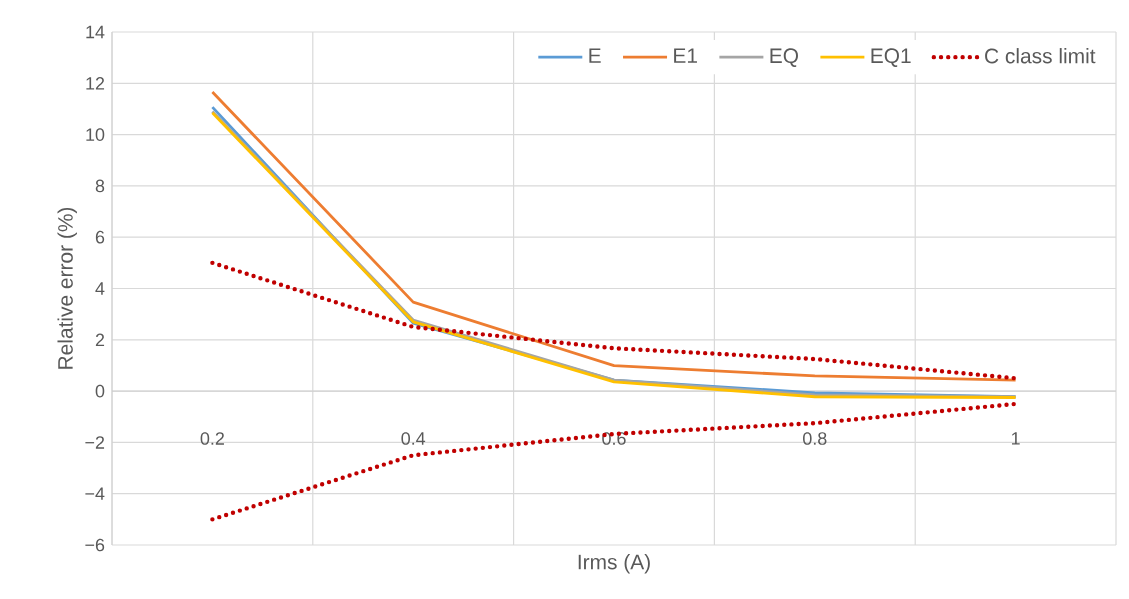  What do you see at coordinates (891, 57) in the screenshot?
I see `legend-label: EQ1` at bounding box center [891, 57].